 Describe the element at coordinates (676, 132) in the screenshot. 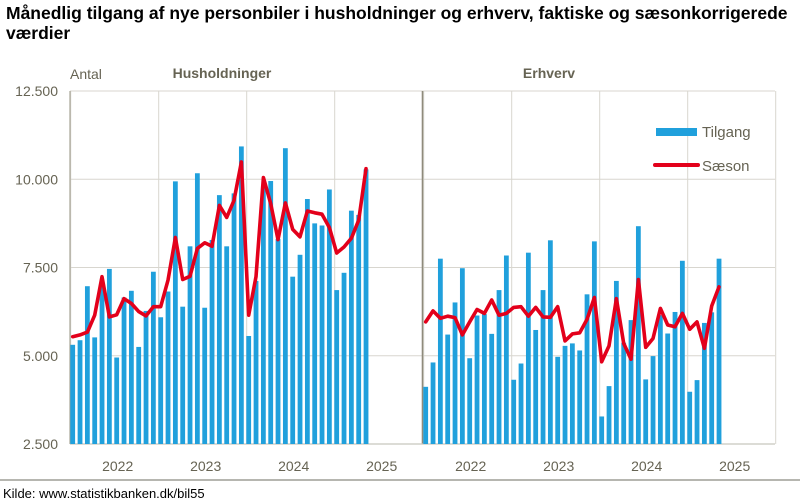

I see `legend-swatch-tilgang` at that location.